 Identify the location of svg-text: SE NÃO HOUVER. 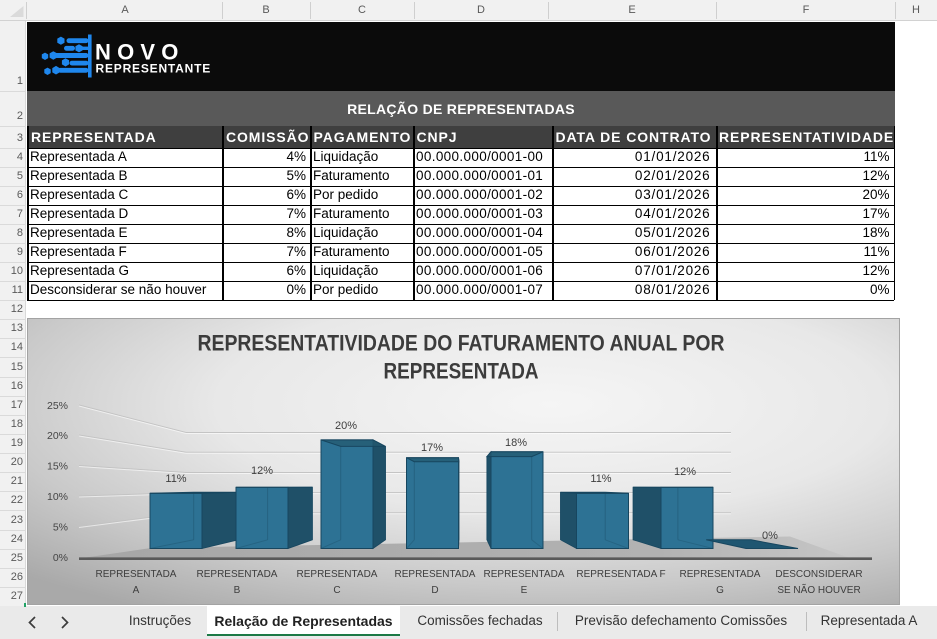
(818, 589).